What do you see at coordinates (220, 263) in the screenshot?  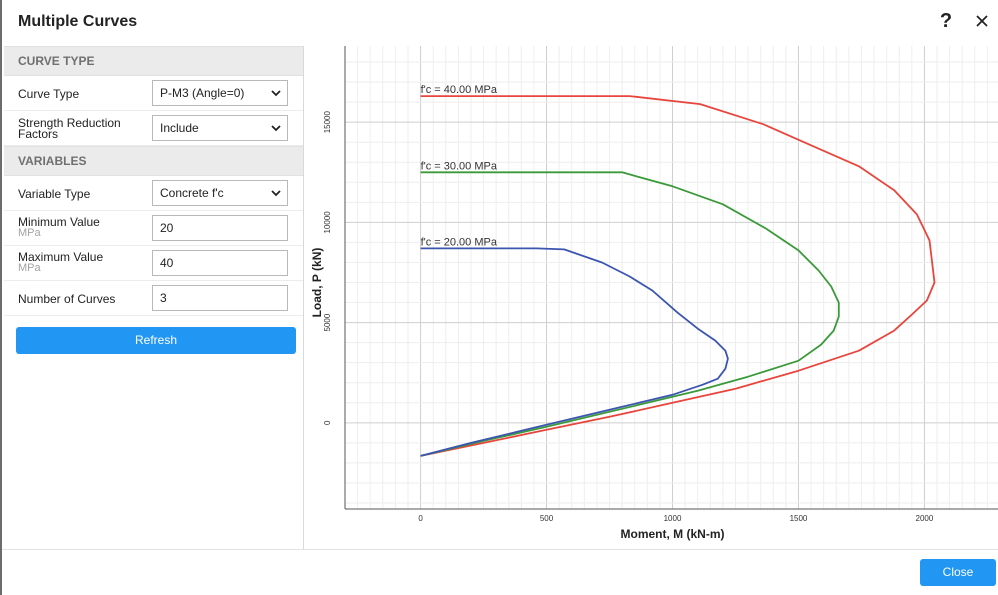 I see `maximum-value-input: 40` at bounding box center [220, 263].